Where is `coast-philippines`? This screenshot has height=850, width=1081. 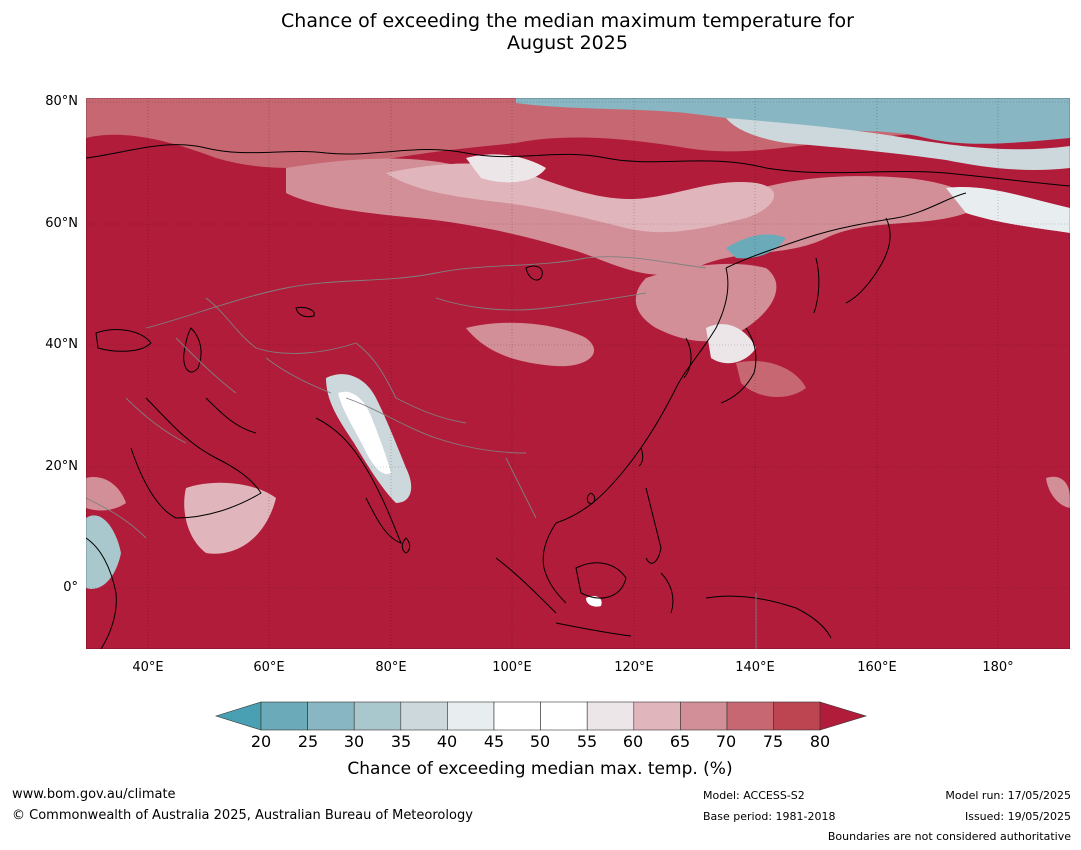
coast-philippines is located at coordinates (653, 525).